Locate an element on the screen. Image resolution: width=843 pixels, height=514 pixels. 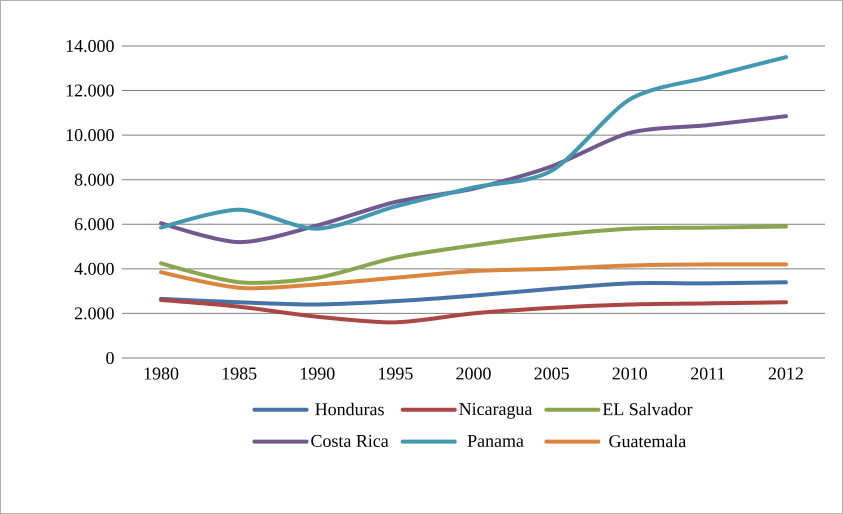
y-tick-label: 4.000 is located at coordinates (94, 268).